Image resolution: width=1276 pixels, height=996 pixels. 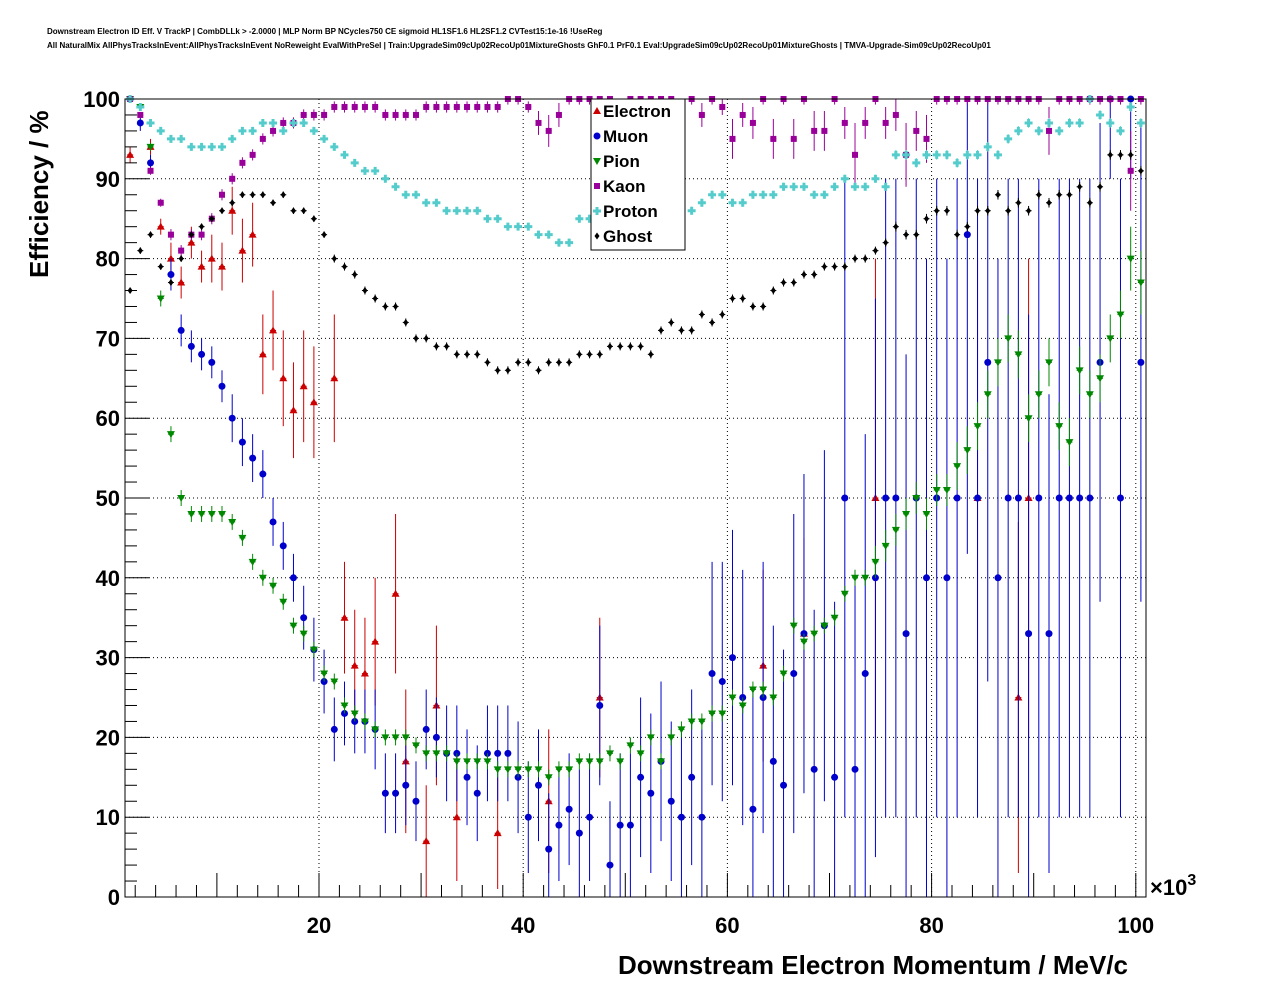 What do you see at coordinates (1173, 886) in the screenshot?
I see `x-exponent-label: ×10³` at bounding box center [1173, 886].